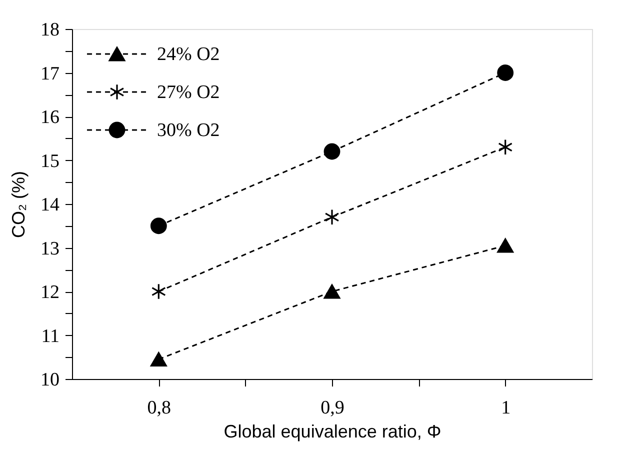 The height and width of the screenshot is (470, 633). Describe the element at coordinates (50, 73) in the screenshot. I see `y-tick-label: 17` at that location.